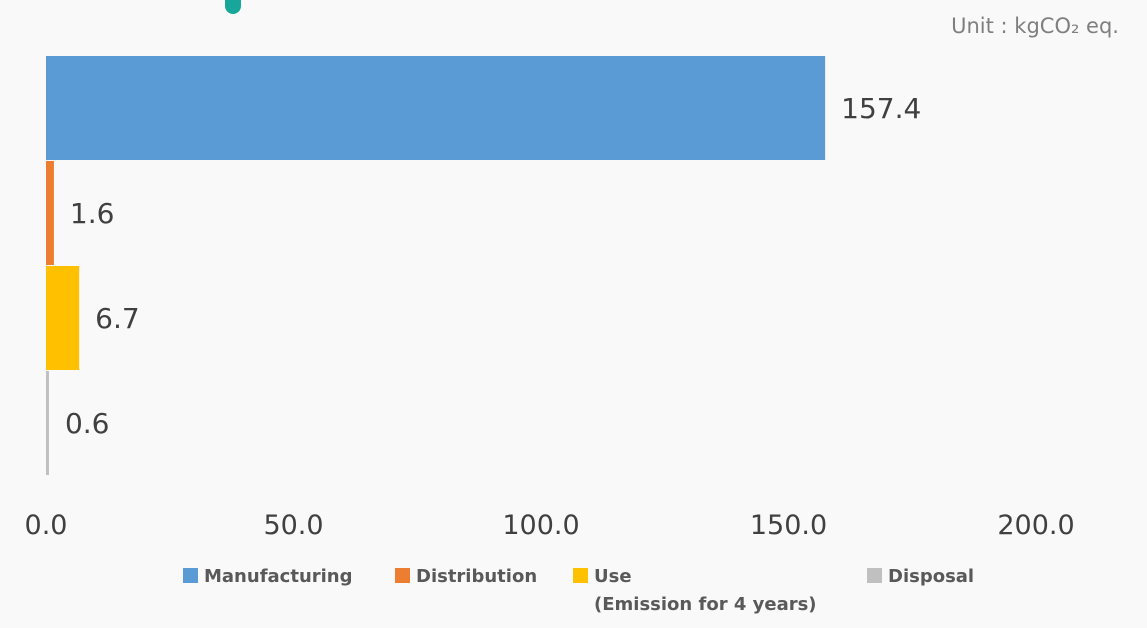  Describe the element at coordinates (117, 318) in the screenshot. I see `data-label-use: 6.7` at that location.